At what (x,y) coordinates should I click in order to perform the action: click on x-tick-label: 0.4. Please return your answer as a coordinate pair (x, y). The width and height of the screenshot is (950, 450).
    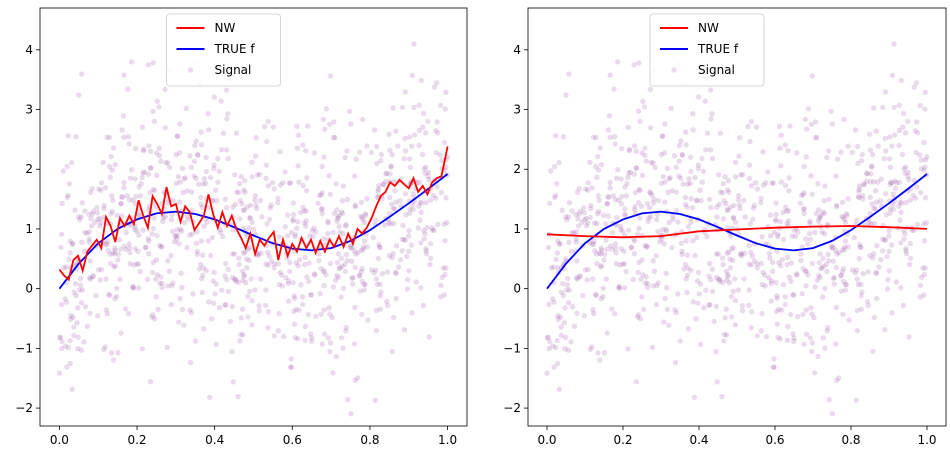
    Looking at the image, I should click on (214, 440).